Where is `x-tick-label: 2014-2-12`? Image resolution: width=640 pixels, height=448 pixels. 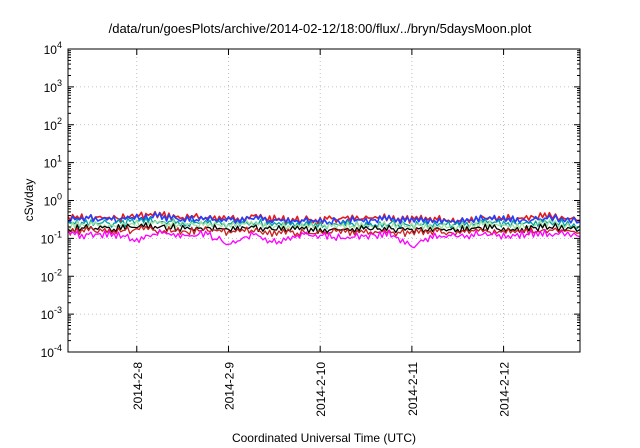 x-tick-label: 2014-2-12 is located at coordinates (505, 389).